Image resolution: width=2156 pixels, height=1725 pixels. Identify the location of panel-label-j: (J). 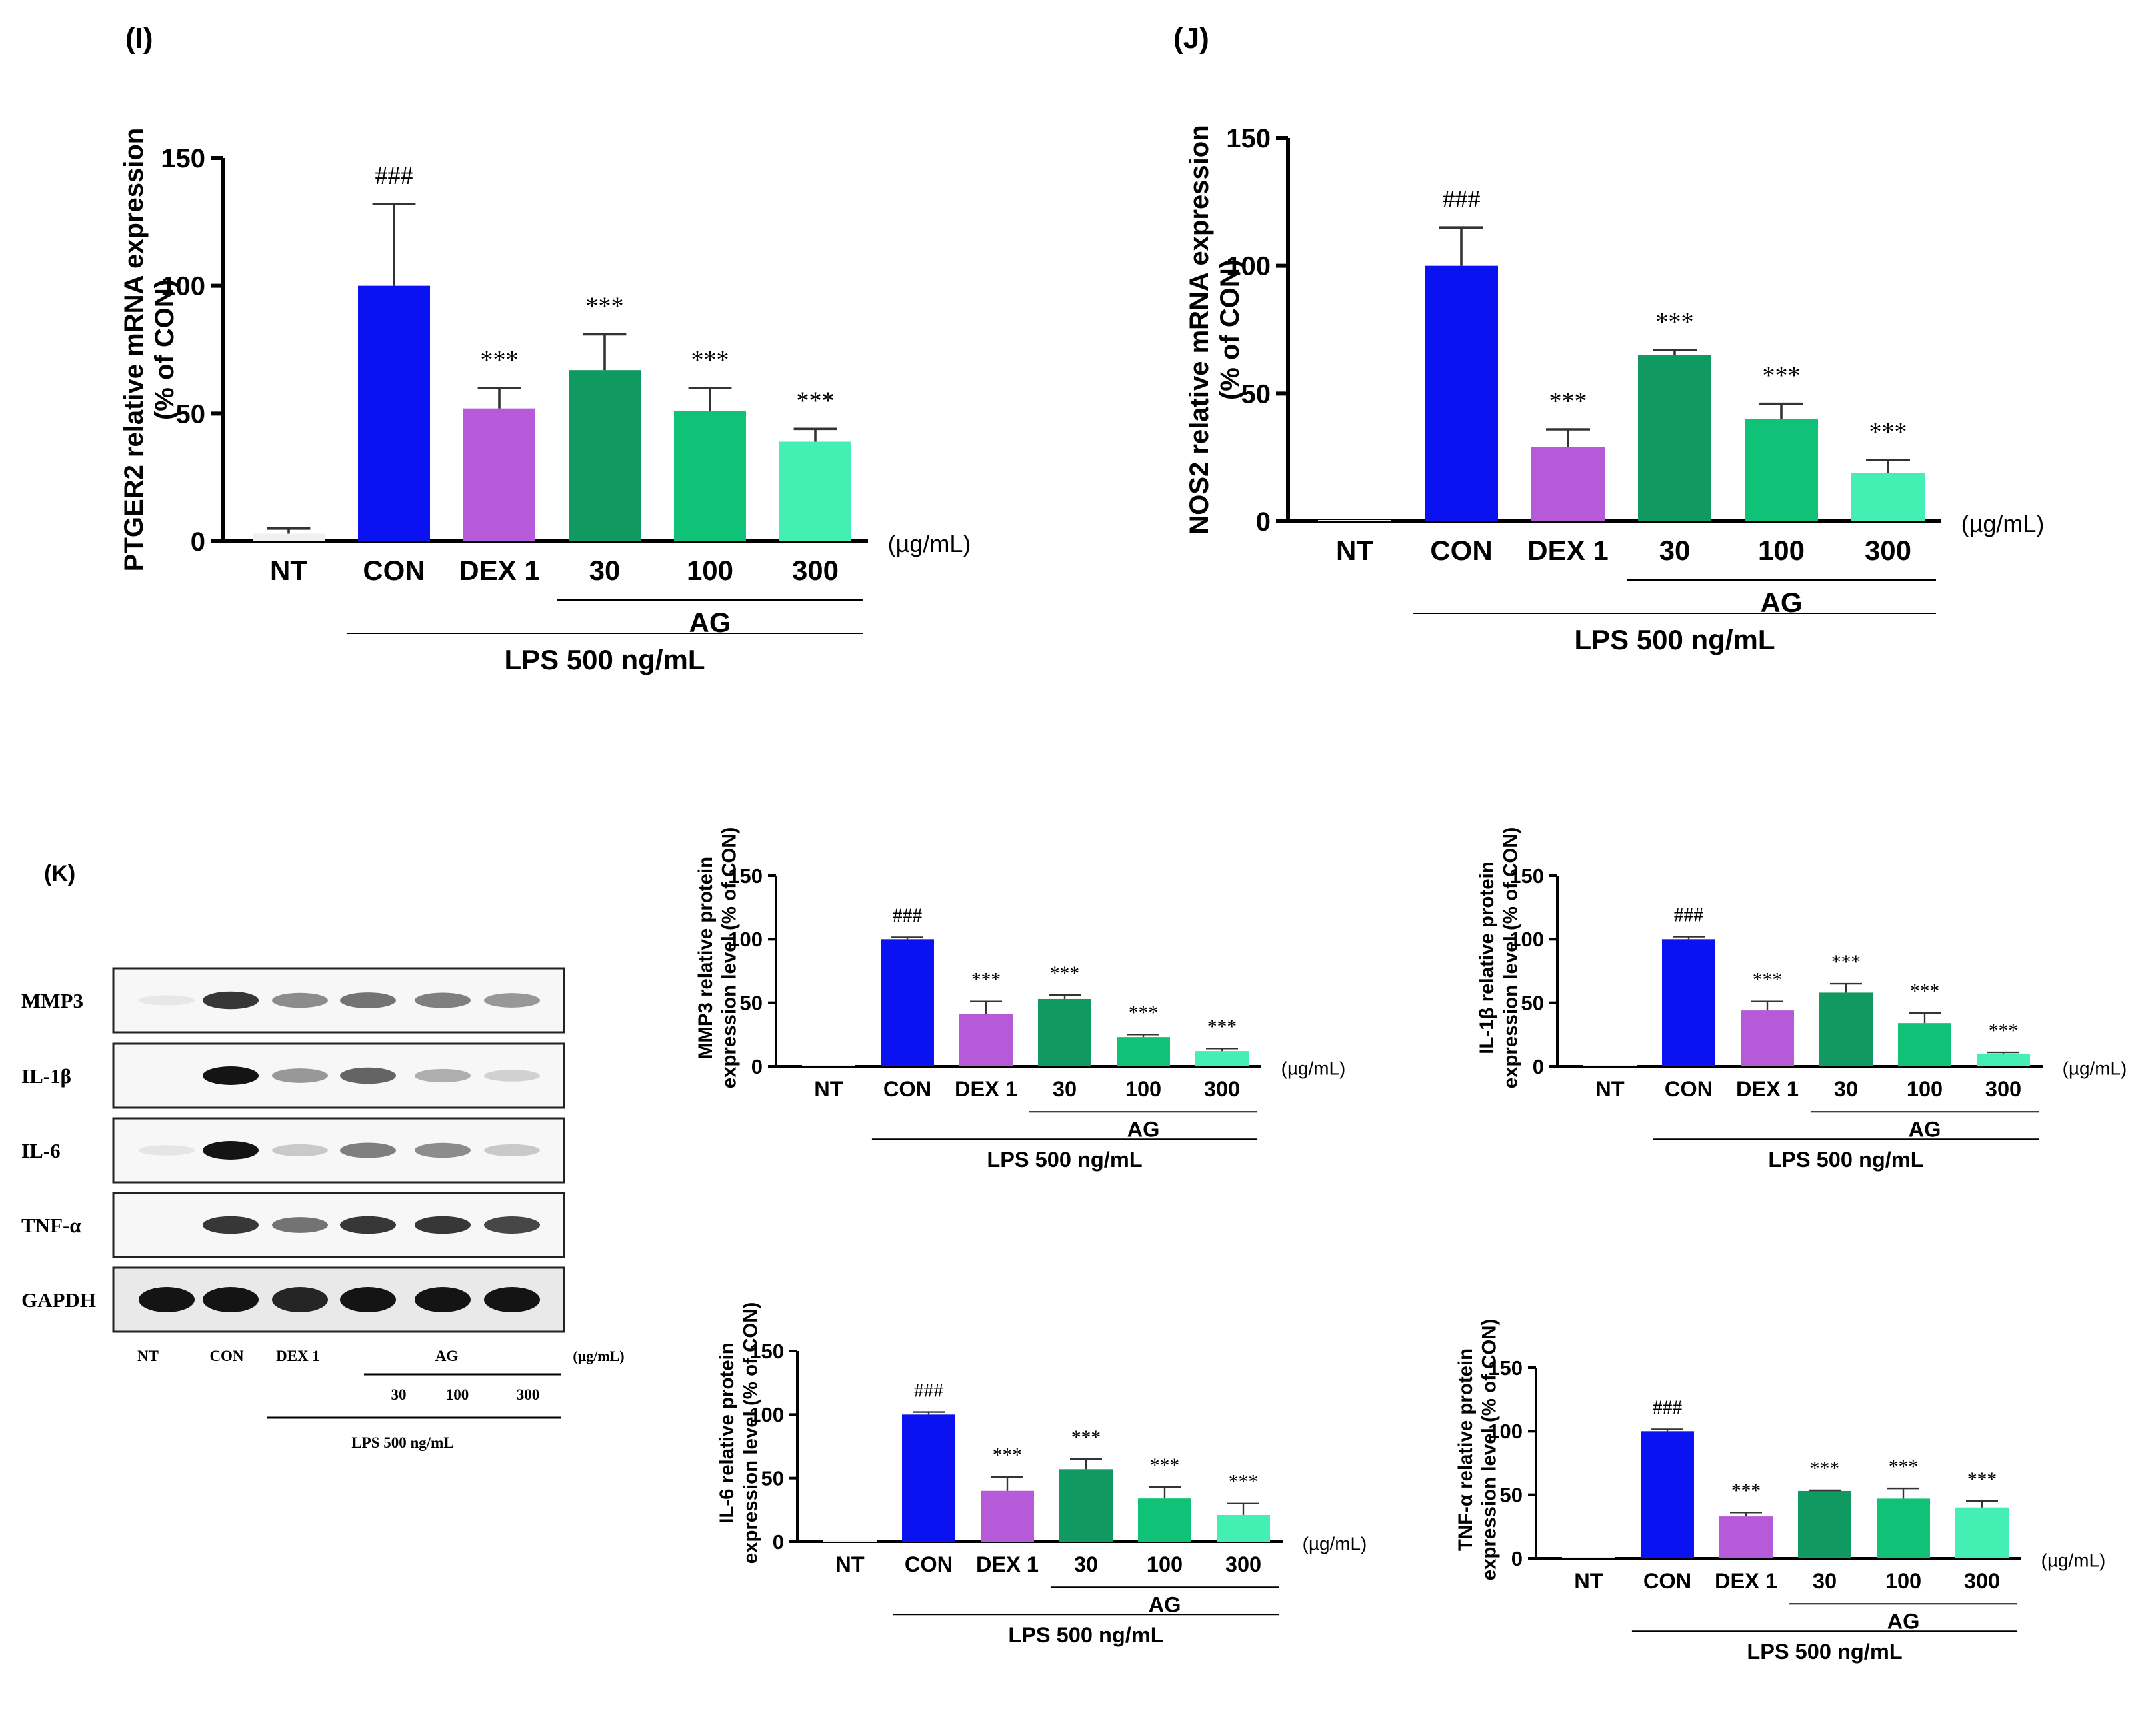
(1191, 38).